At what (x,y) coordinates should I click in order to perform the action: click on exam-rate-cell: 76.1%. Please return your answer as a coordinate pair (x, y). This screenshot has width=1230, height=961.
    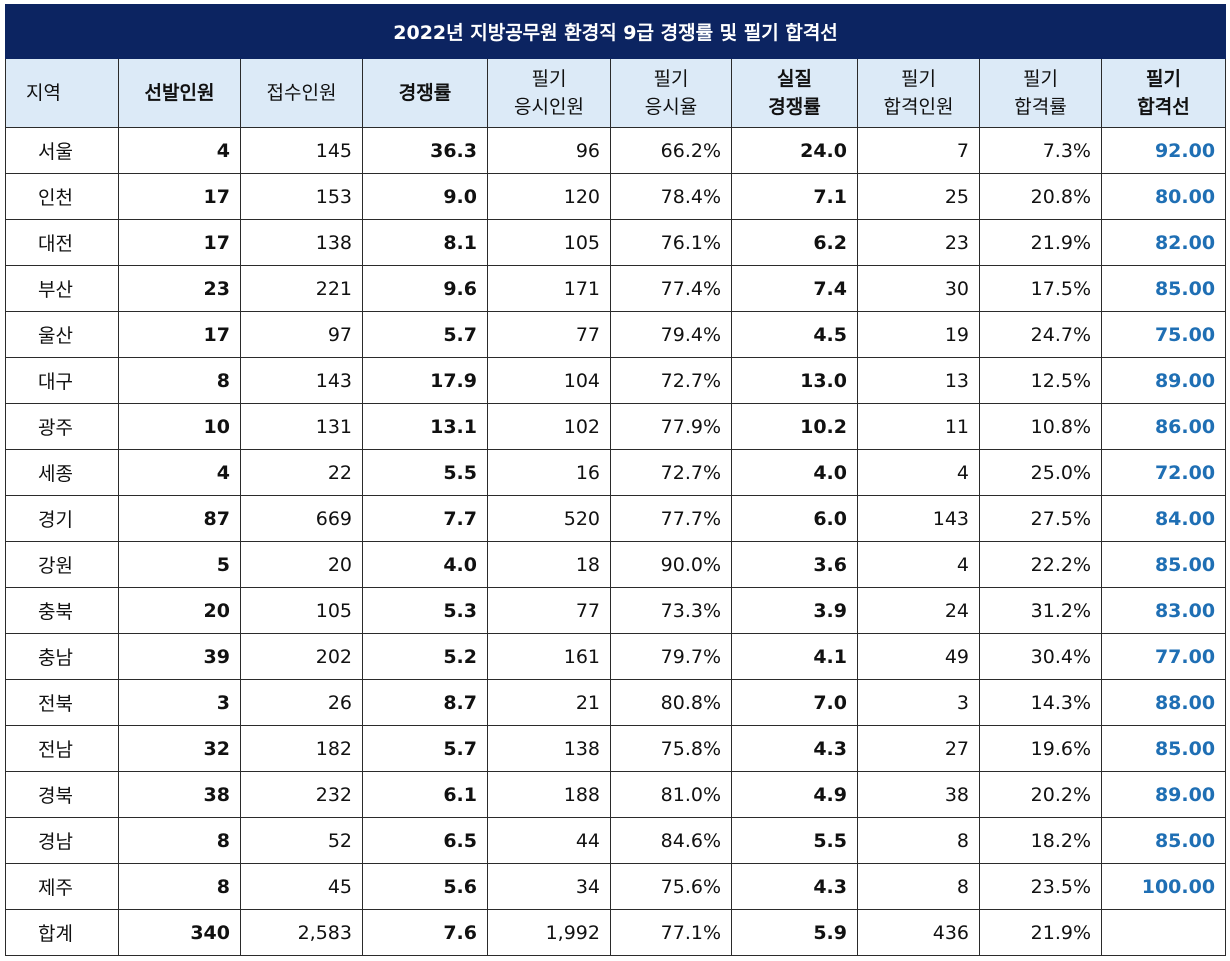
    Looking at the image, I should click on (671, 242).